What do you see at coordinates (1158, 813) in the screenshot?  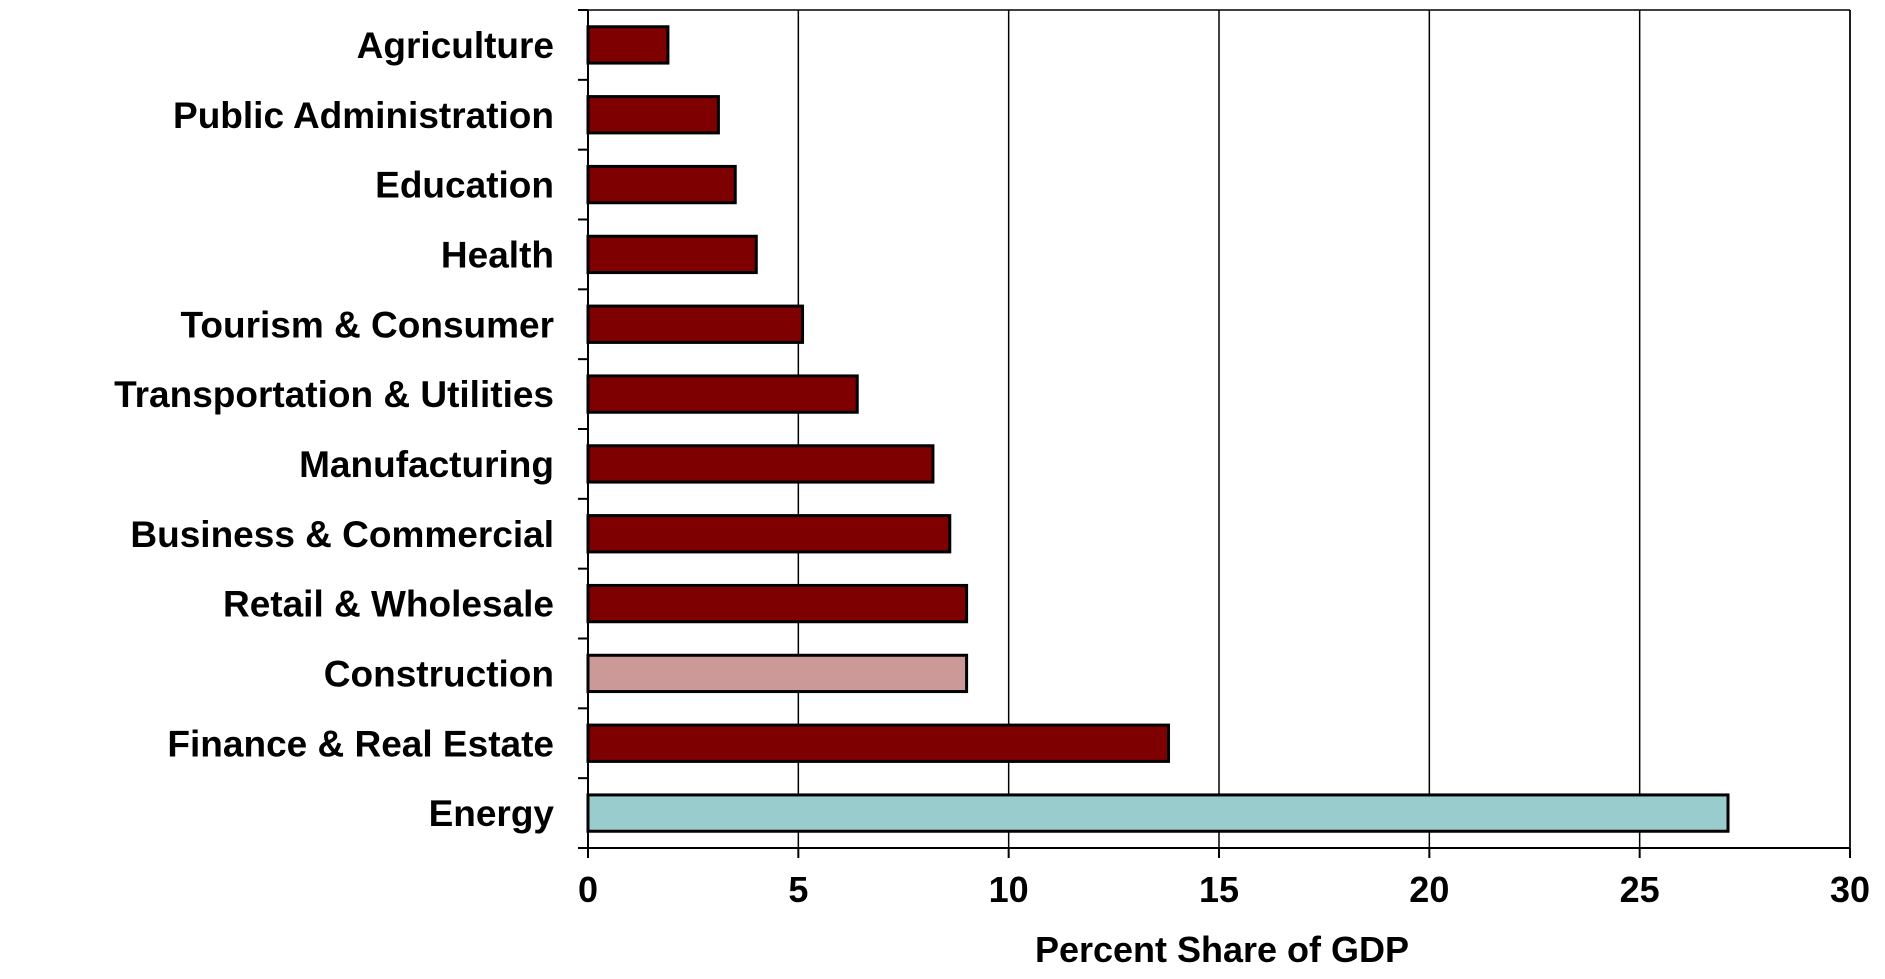 I see `bar-energy` at bounding box center [1158, 813].